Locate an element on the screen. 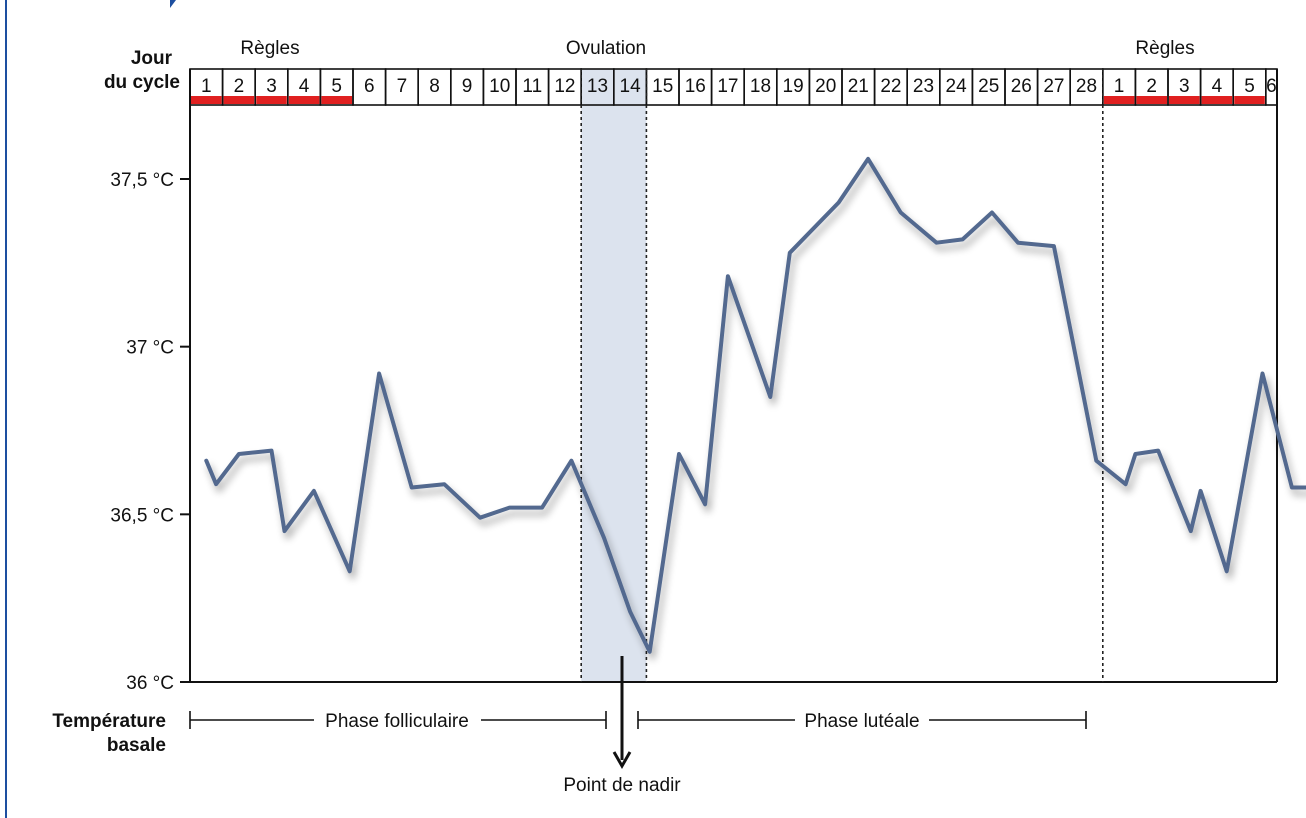 The image size is (1306, 818). day-number: 26 is located at coordinates (1021, 86).